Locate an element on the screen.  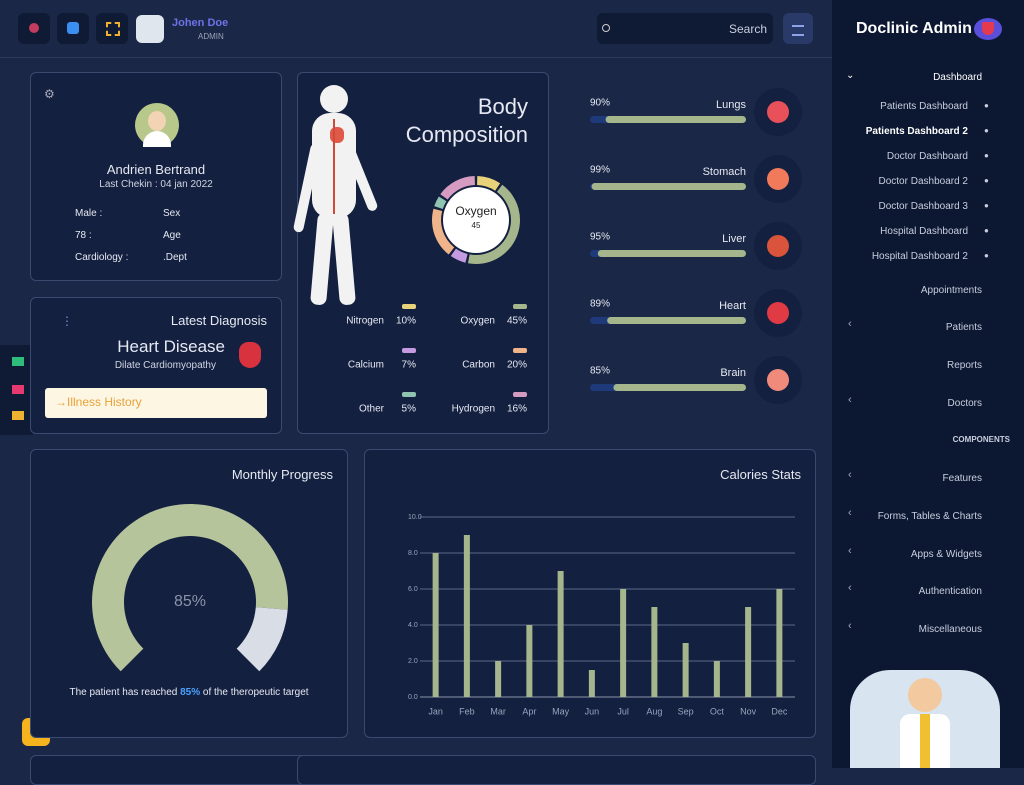
gauge-label: 85% is located at coordinates (190, 601).